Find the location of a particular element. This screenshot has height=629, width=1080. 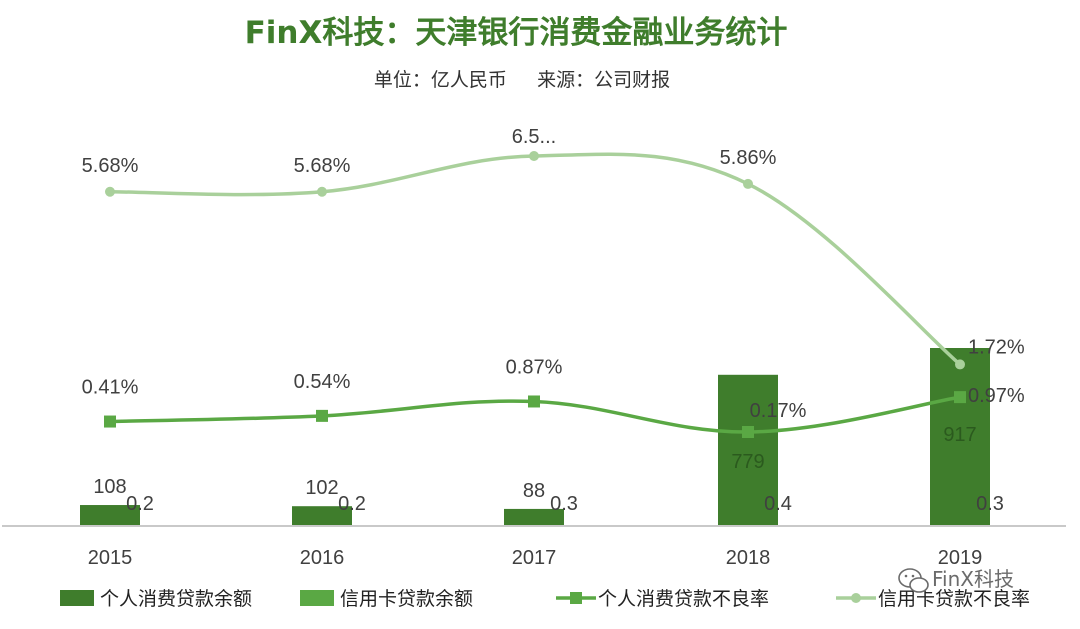

data-label-credit-card-npl: 1.72% is located at coordinates (996, 347).